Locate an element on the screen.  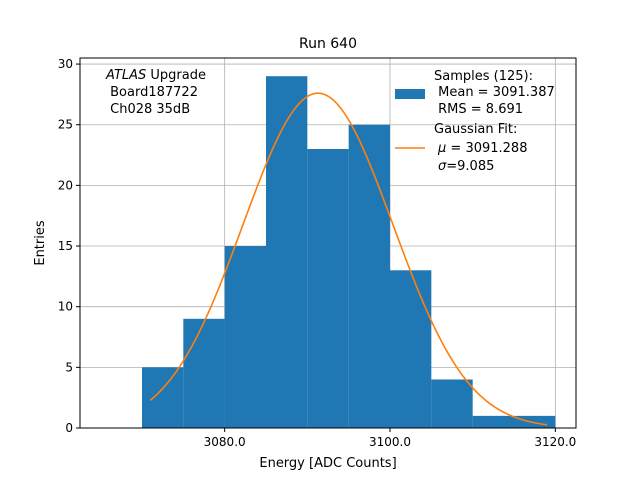
legend-mu-value: = 3091.288 is located at coordinates (486, 148).